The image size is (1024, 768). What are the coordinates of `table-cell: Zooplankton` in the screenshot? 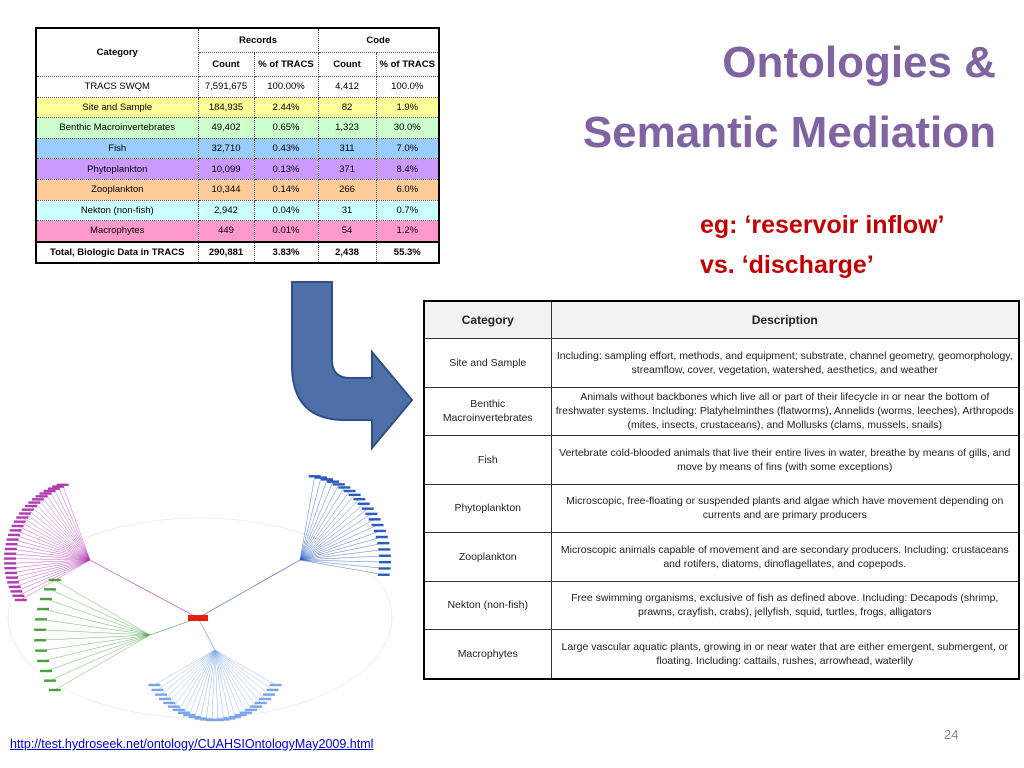 It's located at (117, 189).